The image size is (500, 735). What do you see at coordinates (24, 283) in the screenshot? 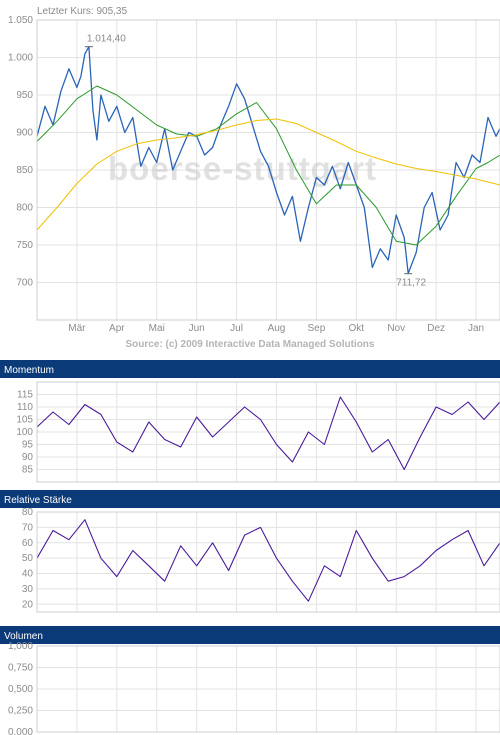
I see `y-tick-label: 700` at bounding box center [24, 283].